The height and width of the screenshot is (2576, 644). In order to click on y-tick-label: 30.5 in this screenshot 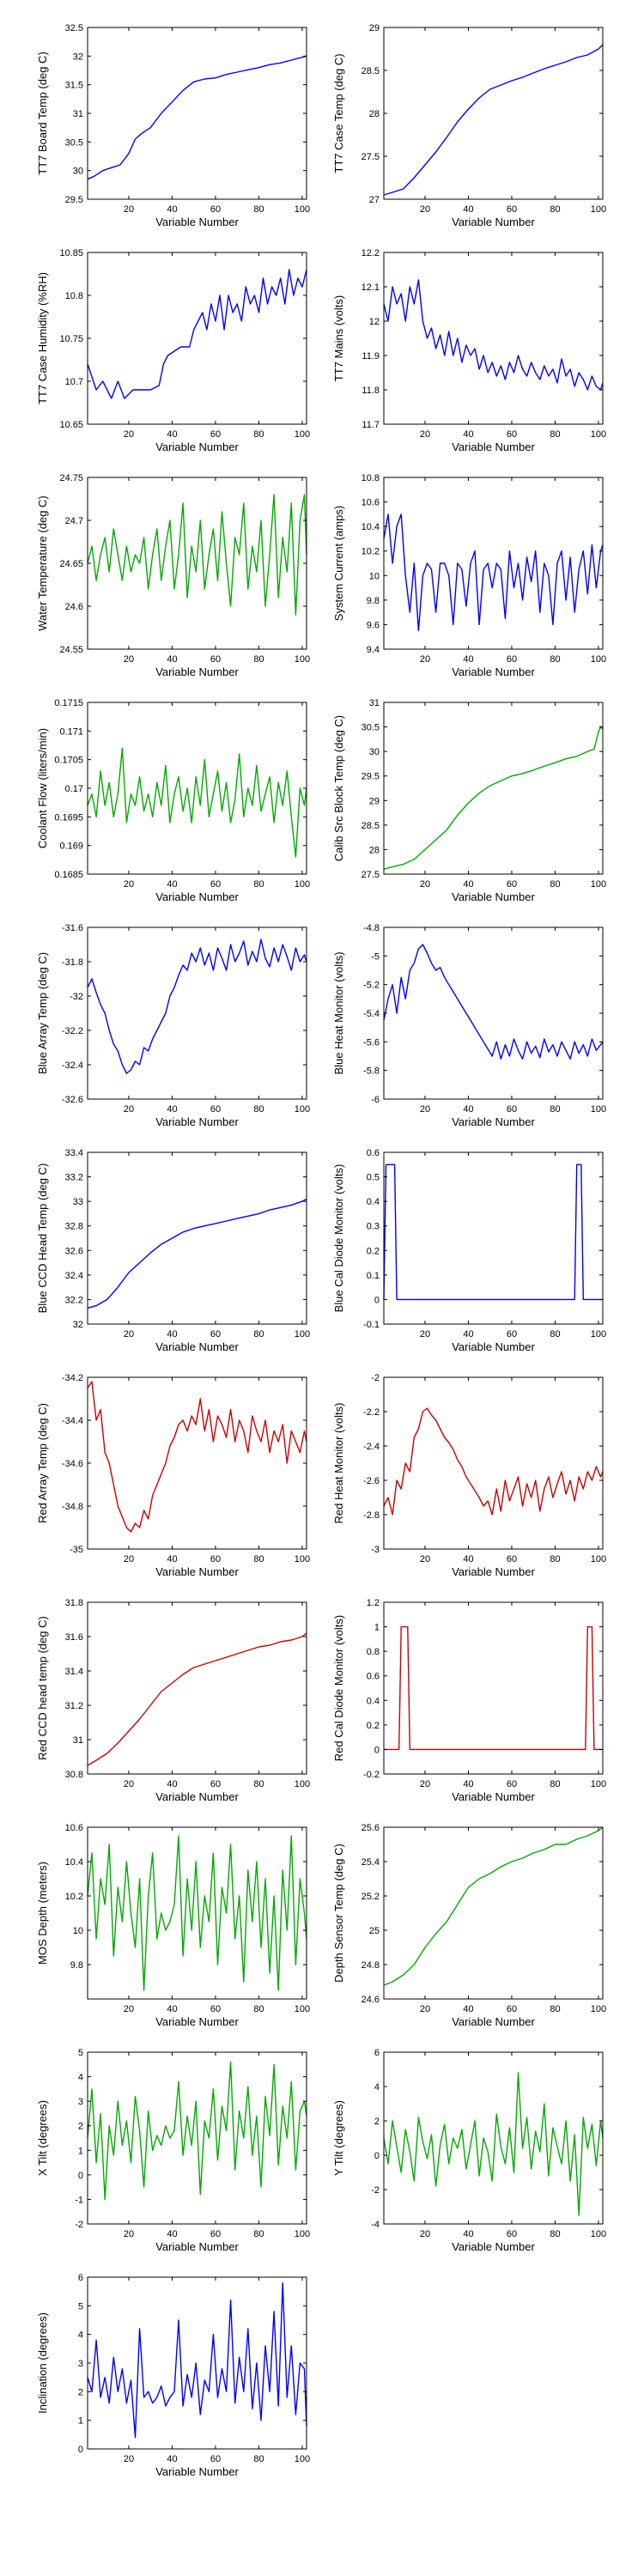, I will do `click(370, 728)`.